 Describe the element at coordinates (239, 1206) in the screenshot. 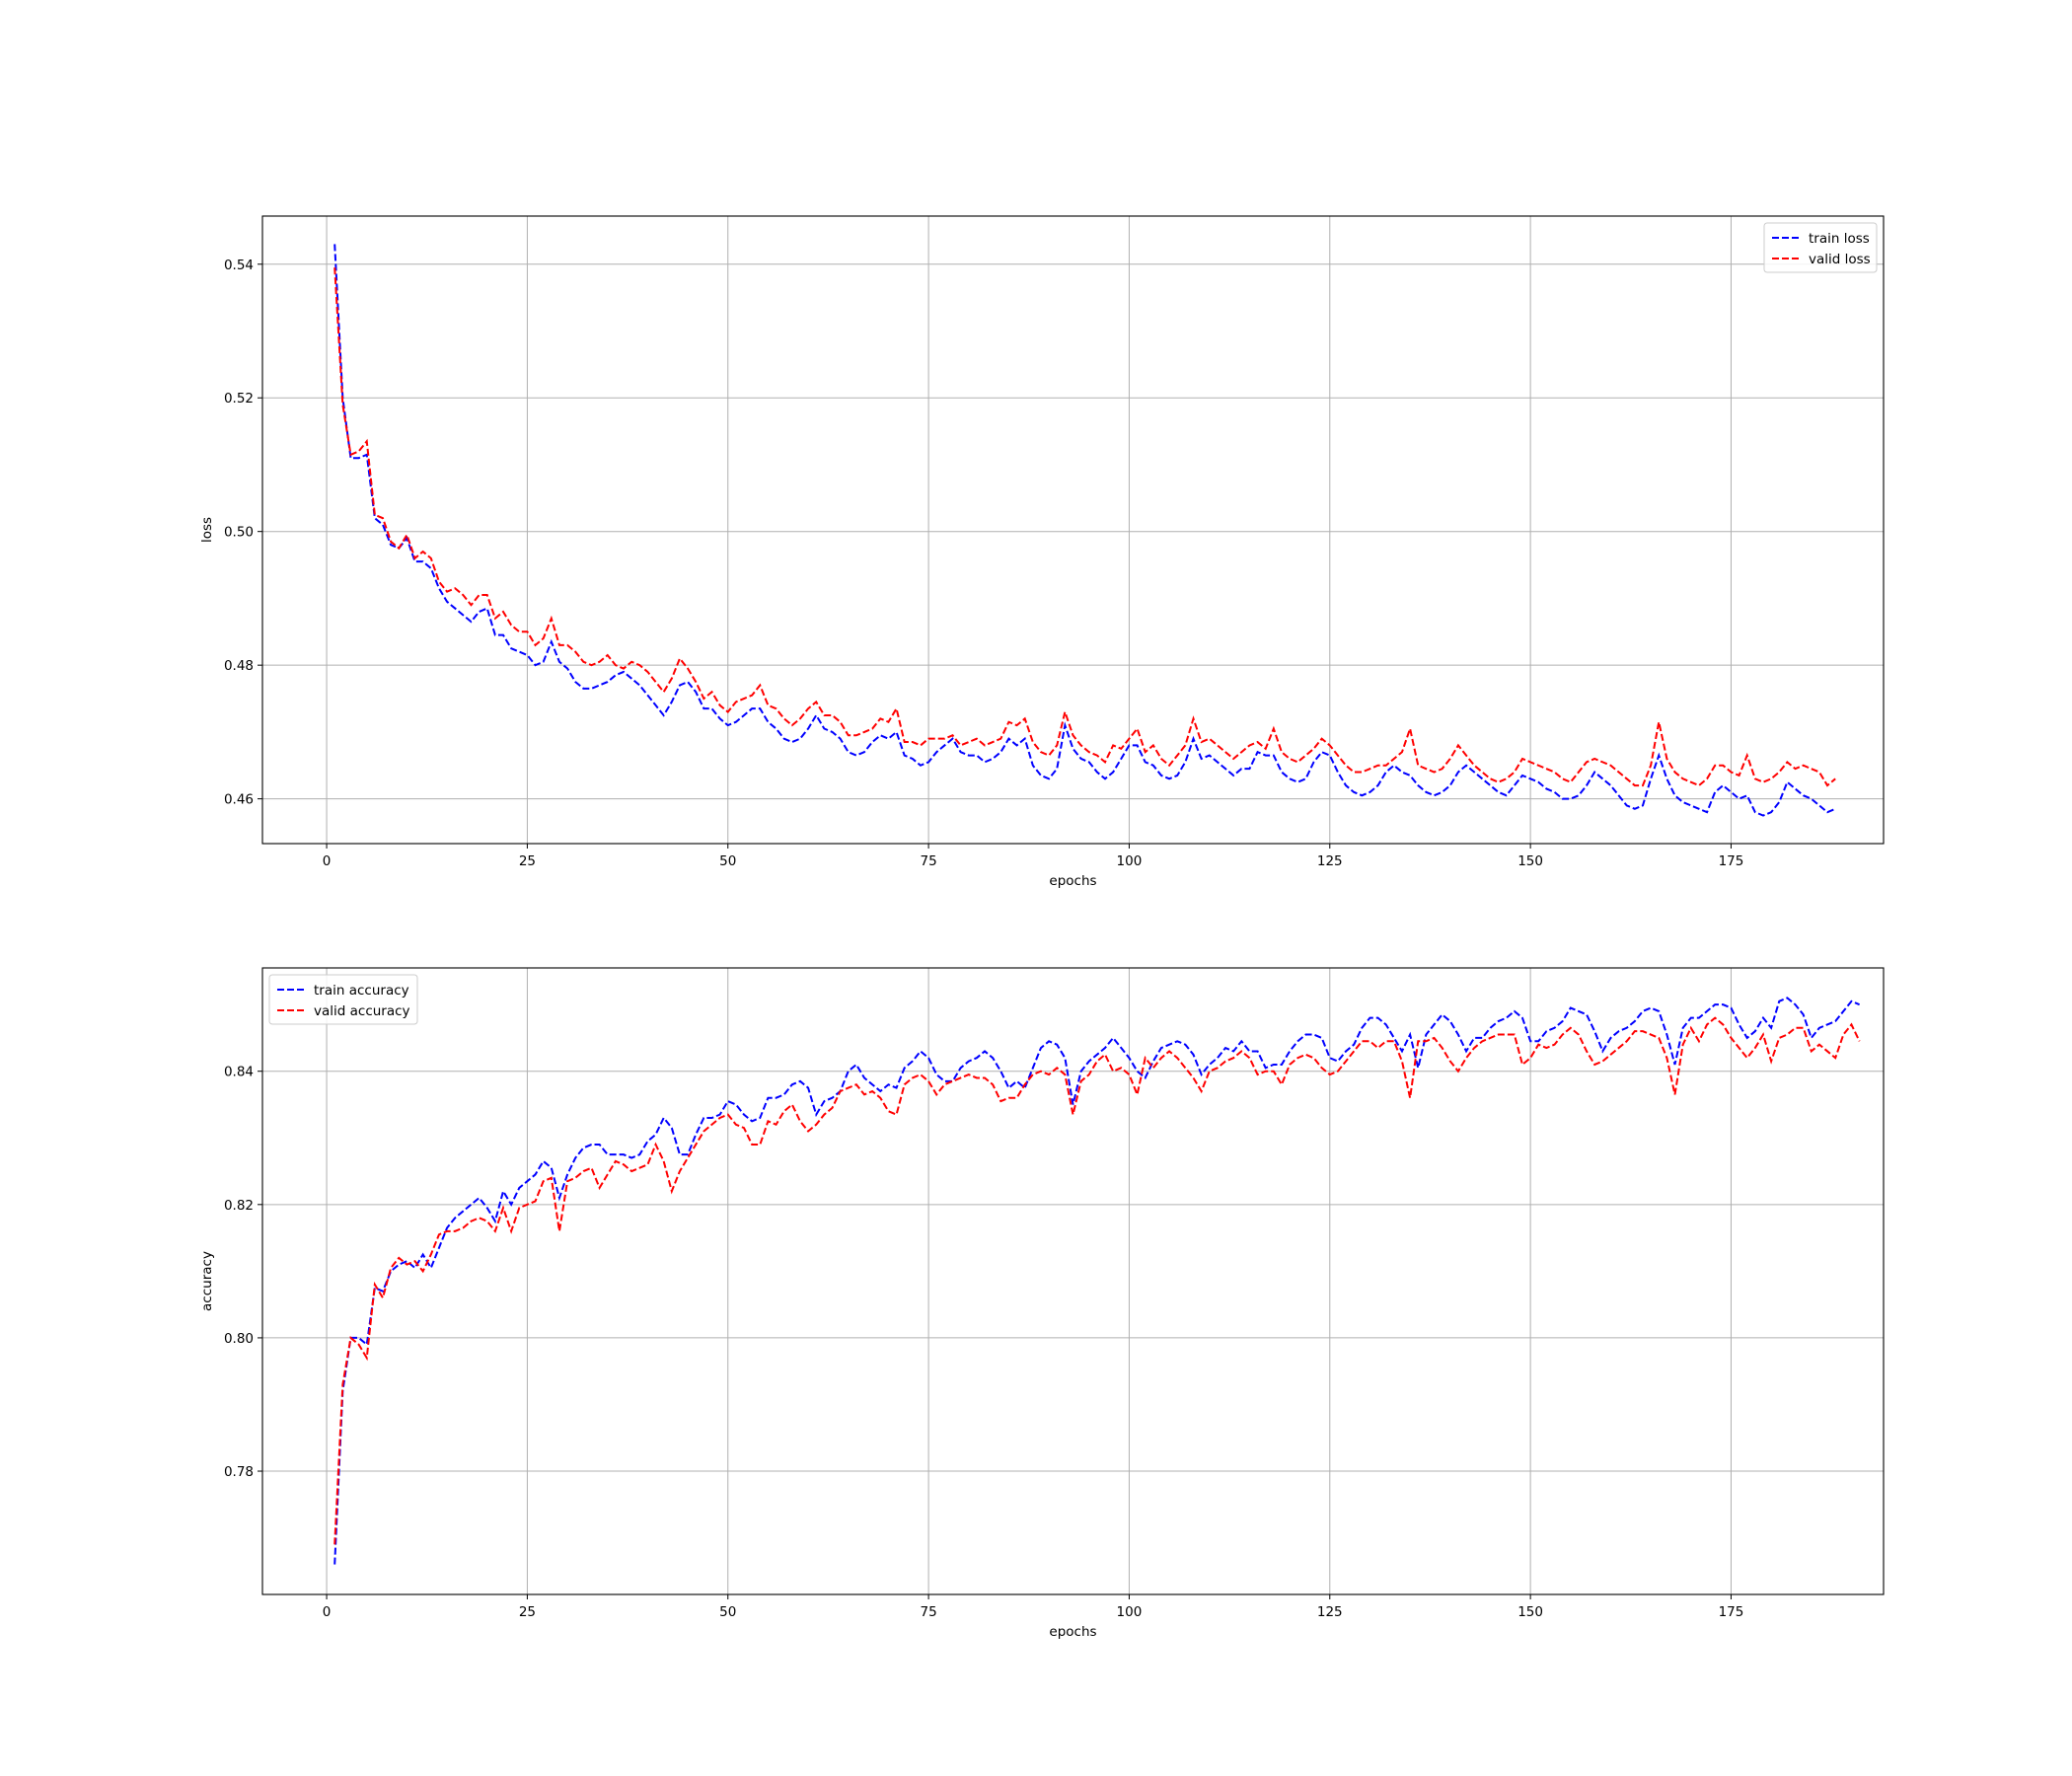

I see `y-tick-label: 0.82` at that location.